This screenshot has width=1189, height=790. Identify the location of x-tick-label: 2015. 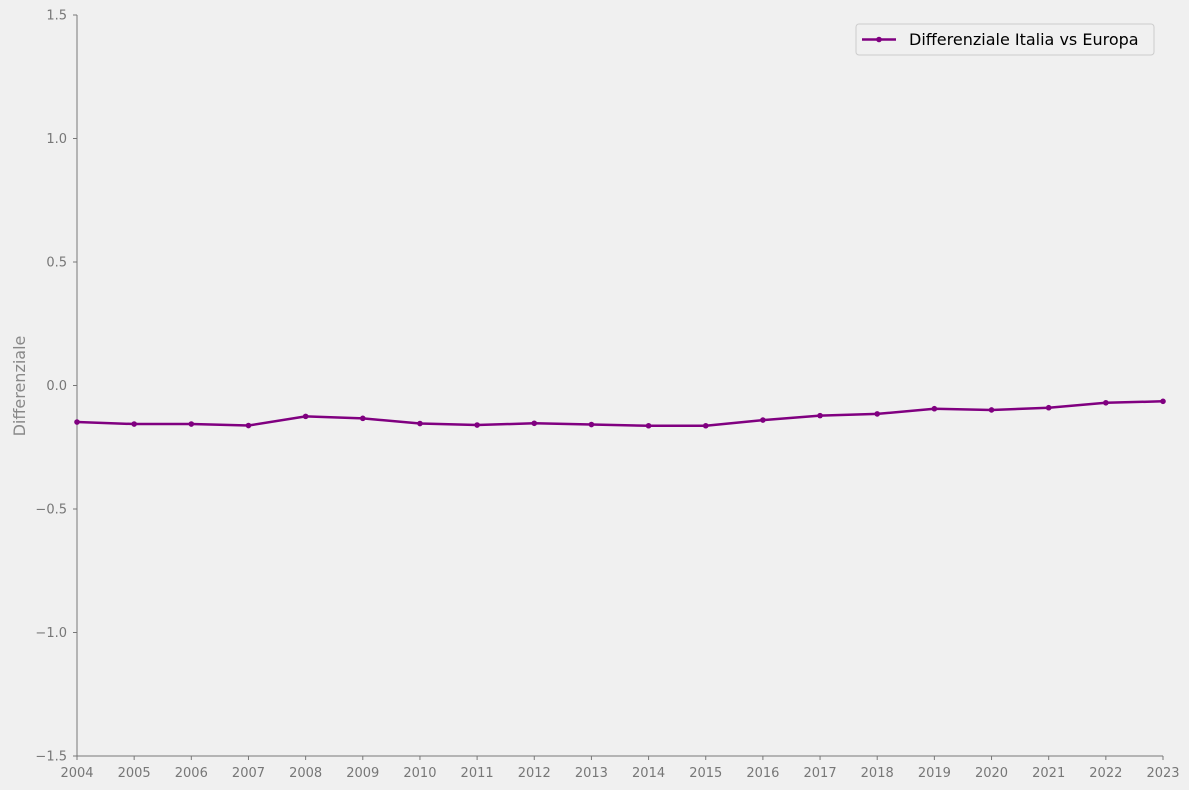
(705, 773).